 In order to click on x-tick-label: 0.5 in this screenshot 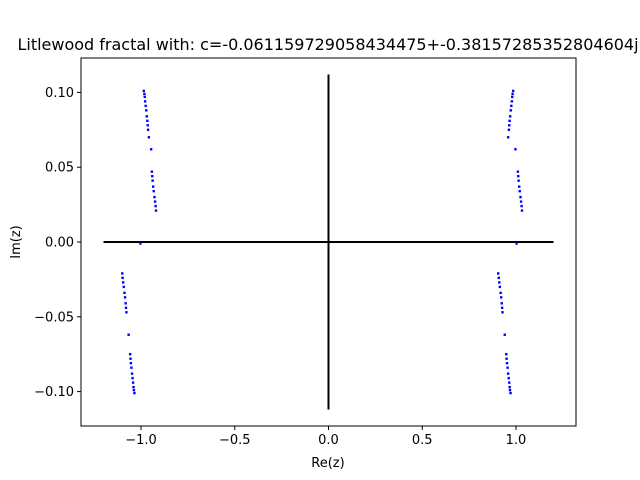, I will do `click(422, 440)`.